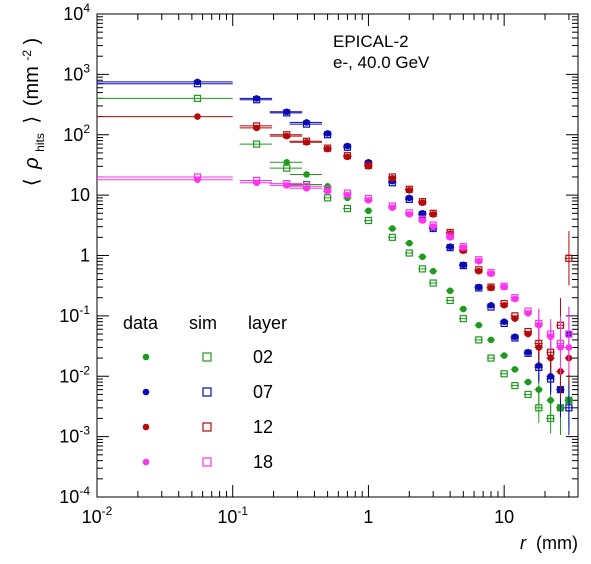  I want to click on y-tick-label-exp: -1, so click(84, 310).